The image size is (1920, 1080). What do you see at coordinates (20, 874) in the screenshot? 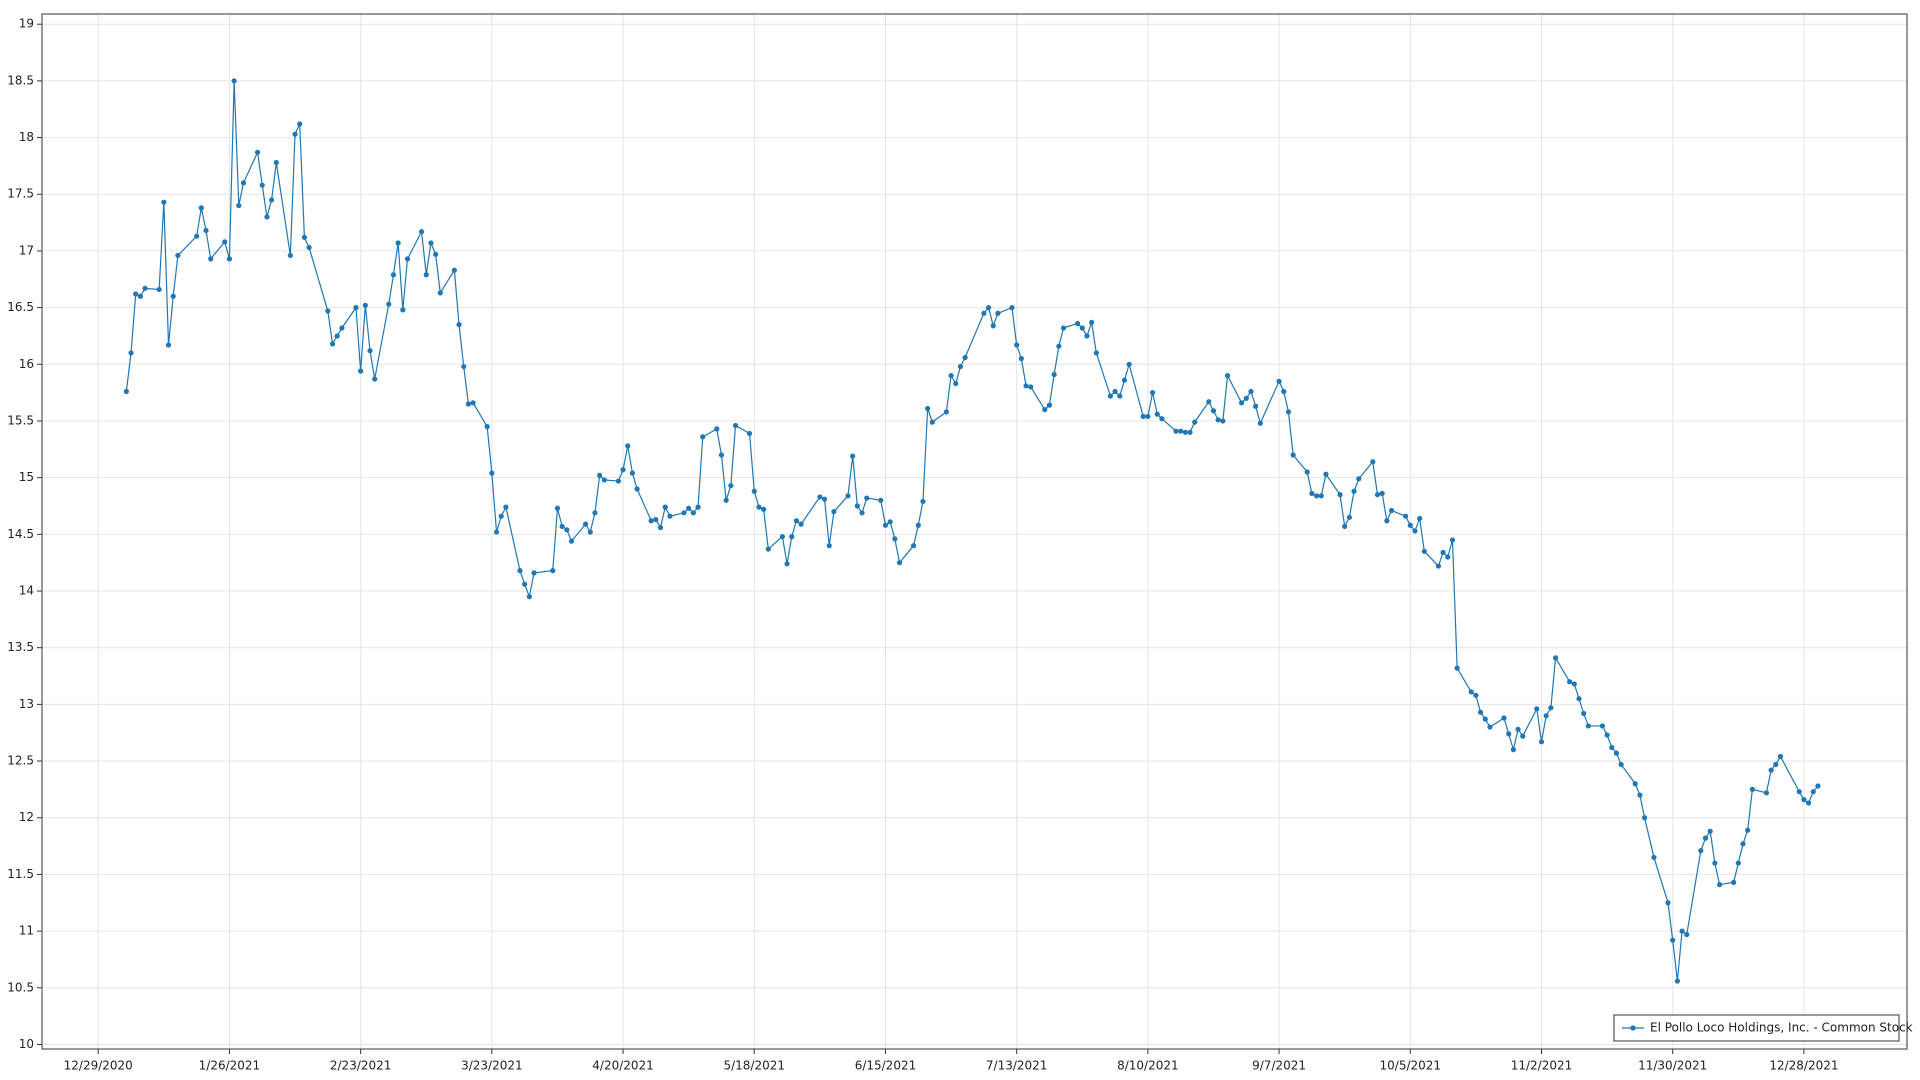
I see `y-tick-label: 11.5` at bounding box center [20, 874].